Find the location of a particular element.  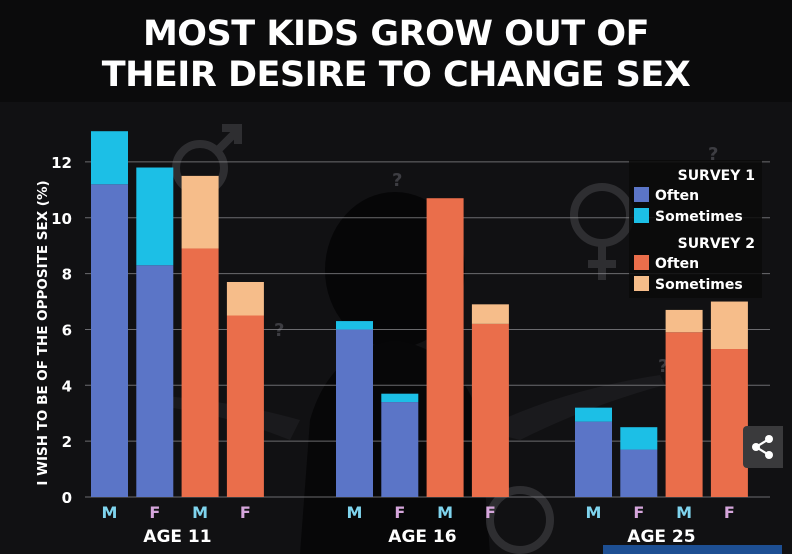

bar-age-16-f-survey2-sometimes is located at coordinates (490, 314).